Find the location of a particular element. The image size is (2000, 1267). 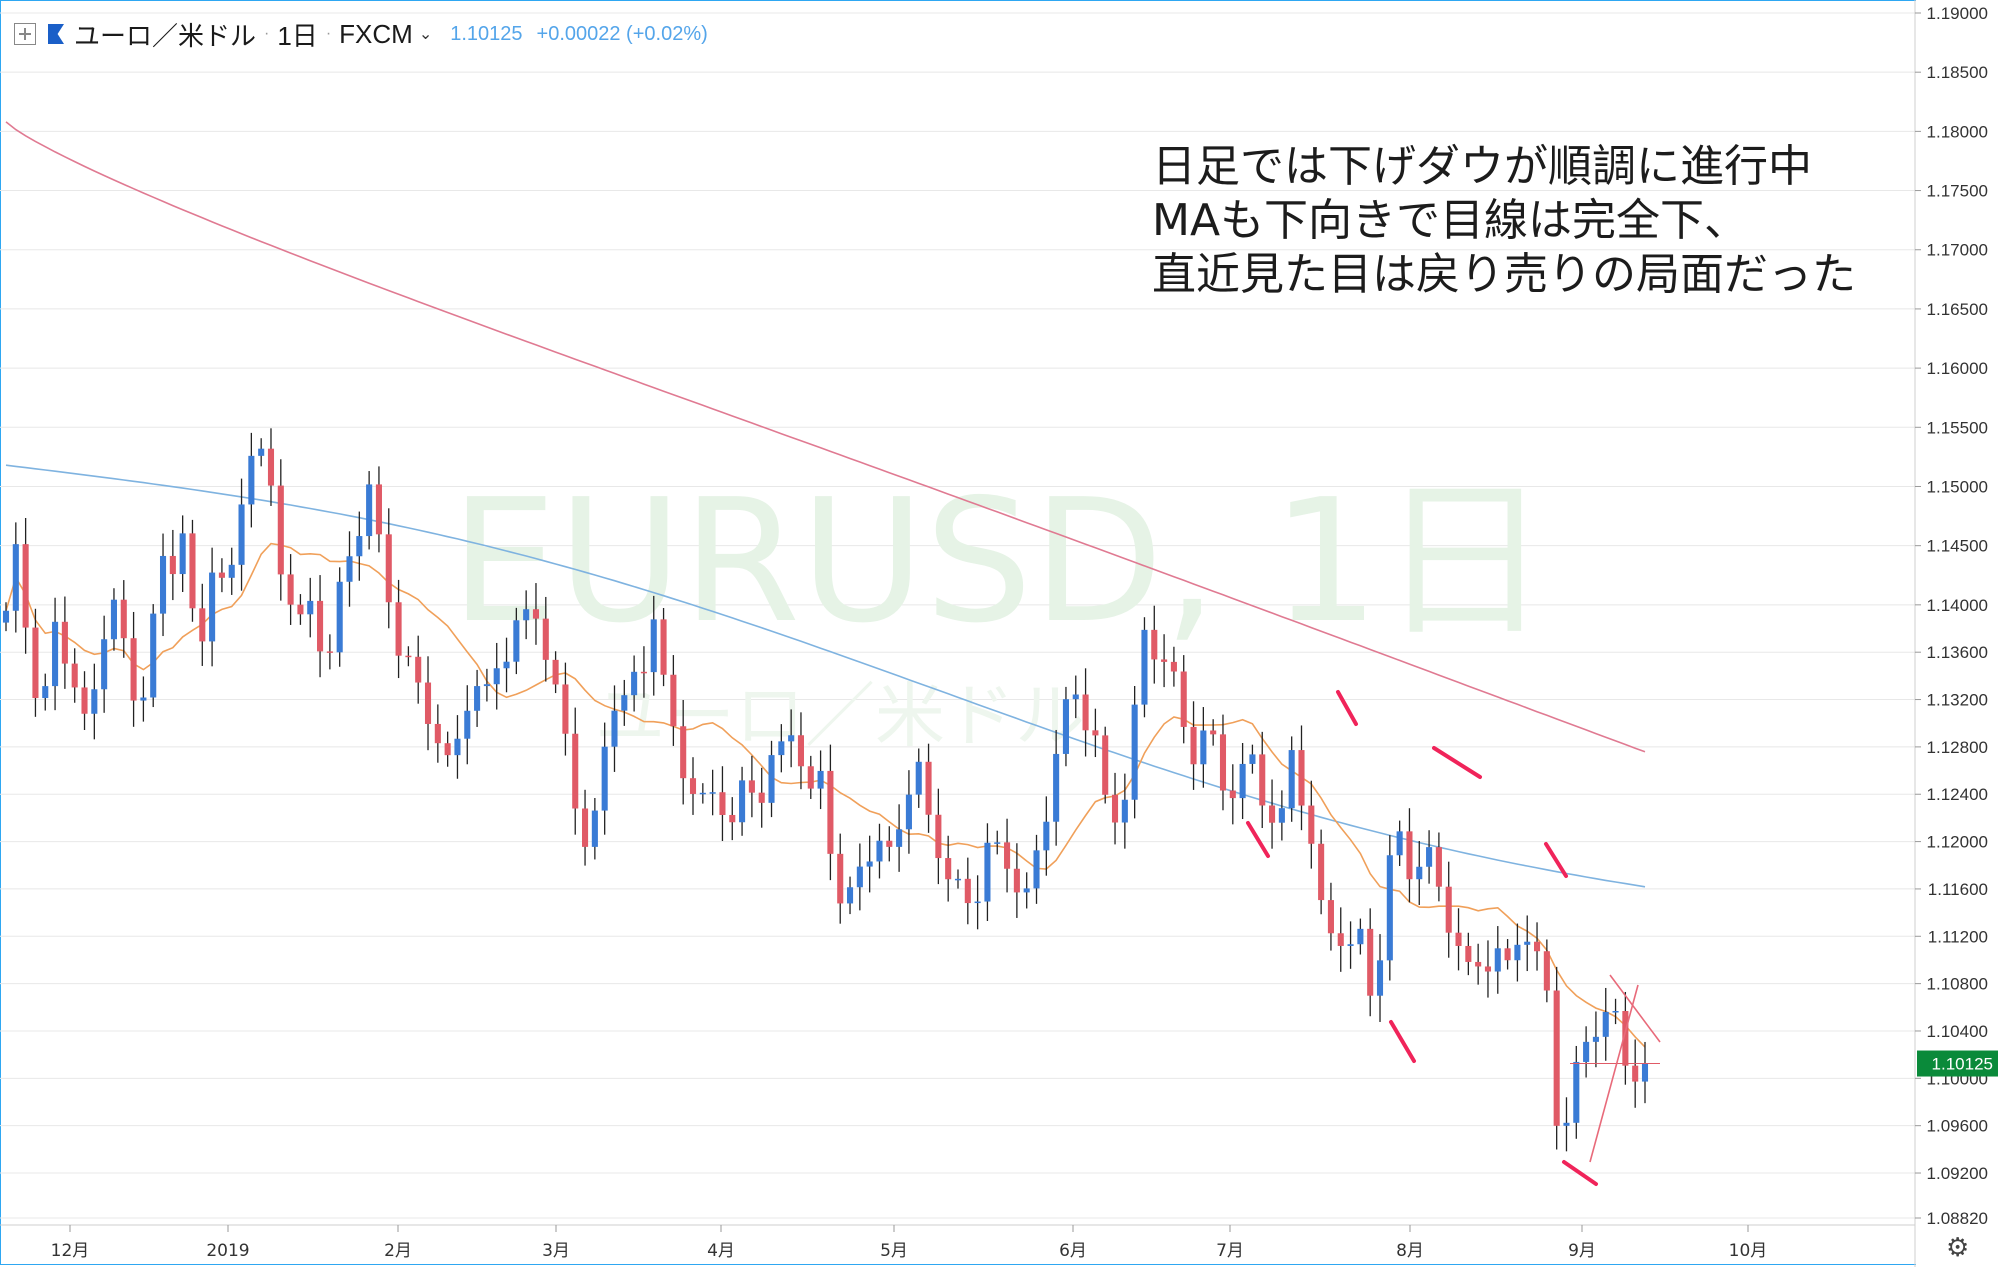

x-tick-label: 3月 is located at coordinates (556, 1251).